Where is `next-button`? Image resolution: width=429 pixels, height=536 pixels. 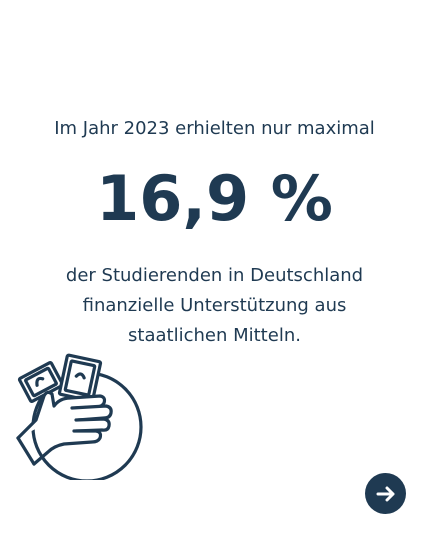 next-button is located at coordinates (385, 493).